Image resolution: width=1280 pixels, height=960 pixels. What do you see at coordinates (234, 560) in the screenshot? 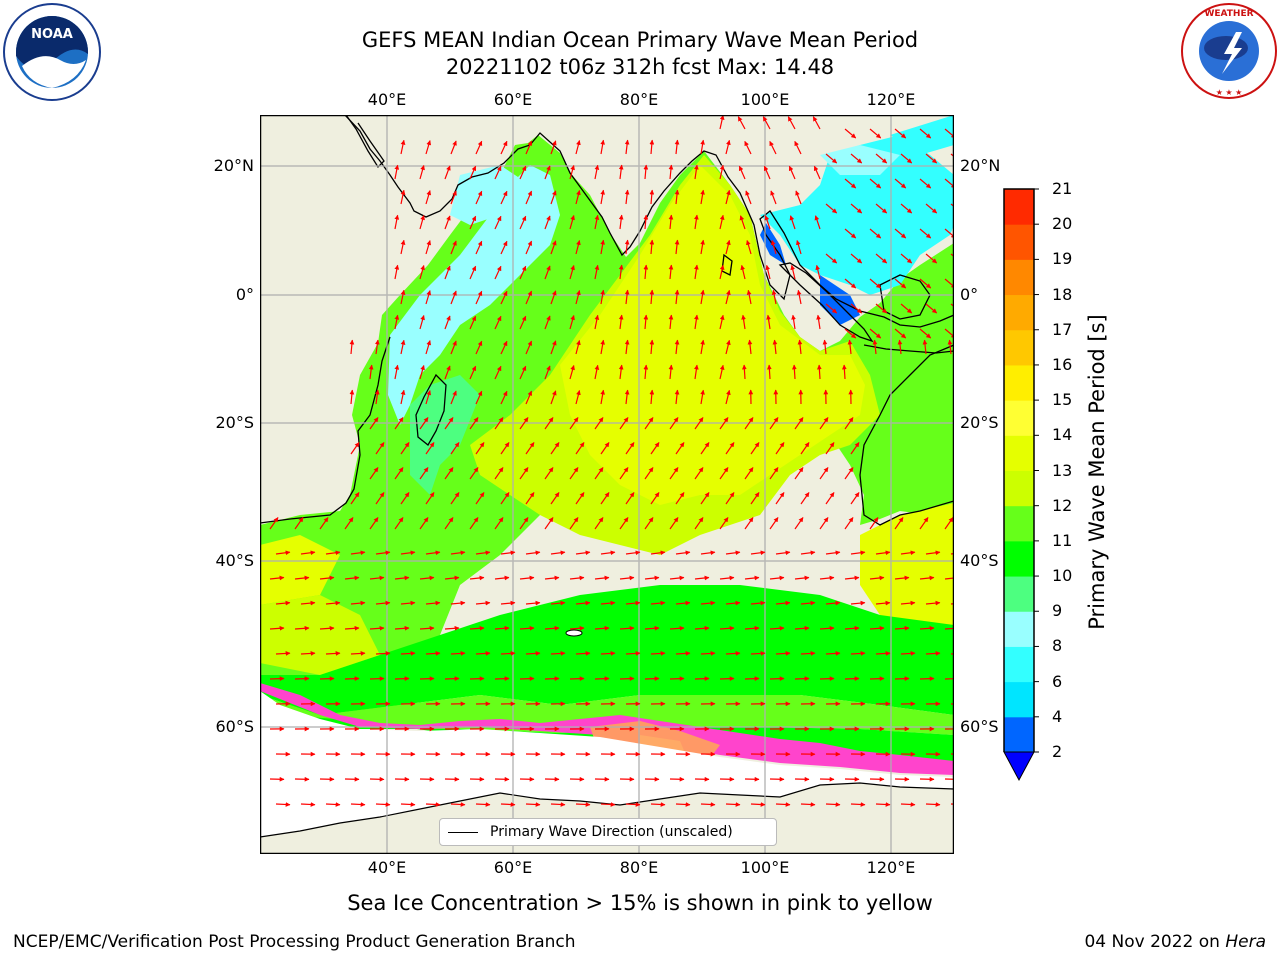
I see `lat-tick-left: 40°S` at bounding box center [234, 560].